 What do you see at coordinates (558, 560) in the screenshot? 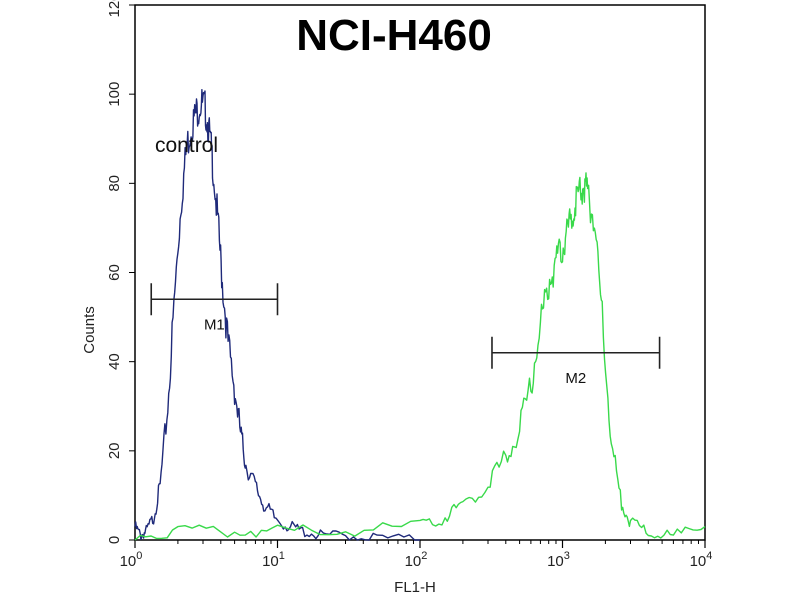
I see `x-tick-label: 10³` at bounding box center [558, 560].